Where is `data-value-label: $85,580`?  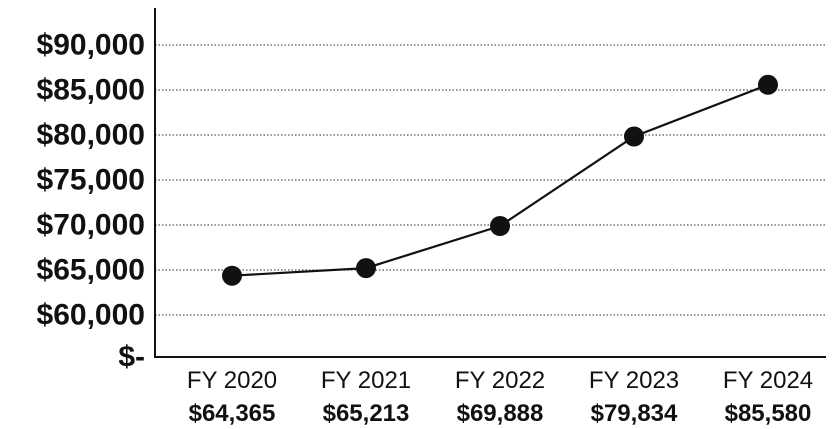 data-value-label: $85,580 is located at coordinates (768, 413).